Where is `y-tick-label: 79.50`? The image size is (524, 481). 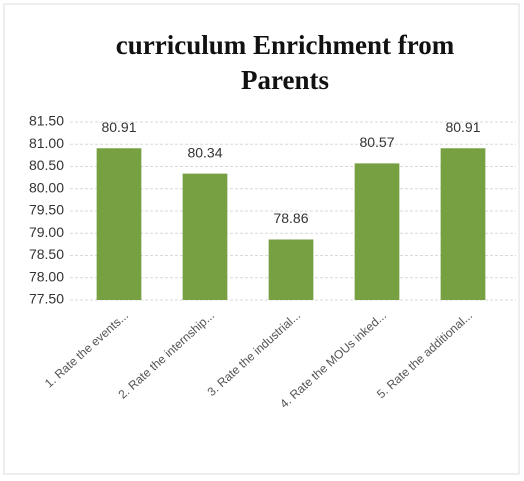
y-tick-label: 79.50 is located at coordinates (46, 210).